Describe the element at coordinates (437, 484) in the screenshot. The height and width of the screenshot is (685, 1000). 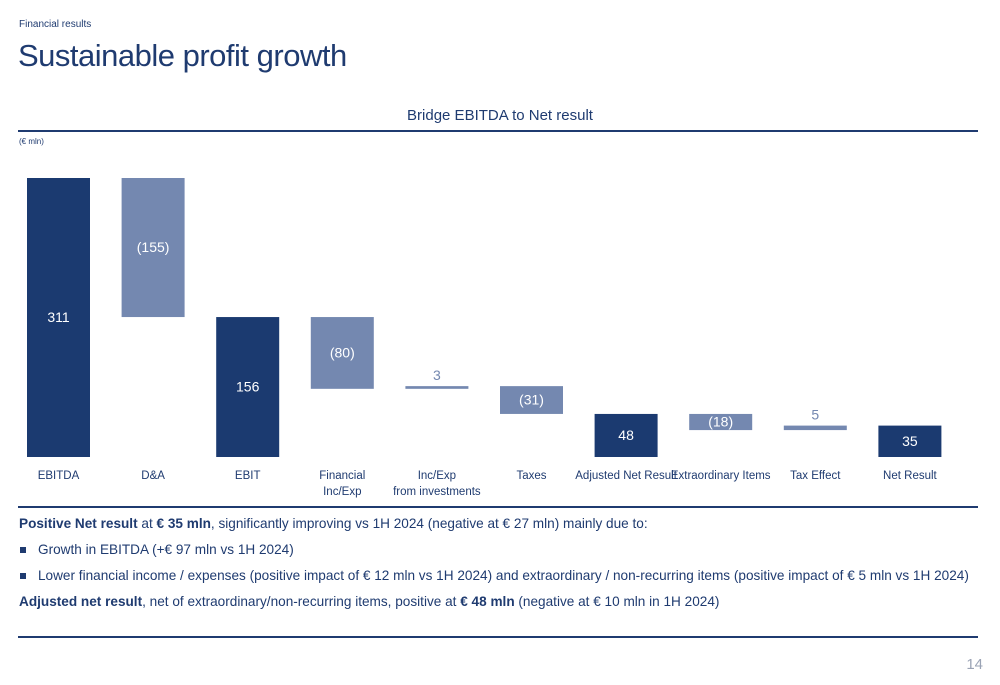
I see `x-tick-label: Inc/Exp from investments` at that location.